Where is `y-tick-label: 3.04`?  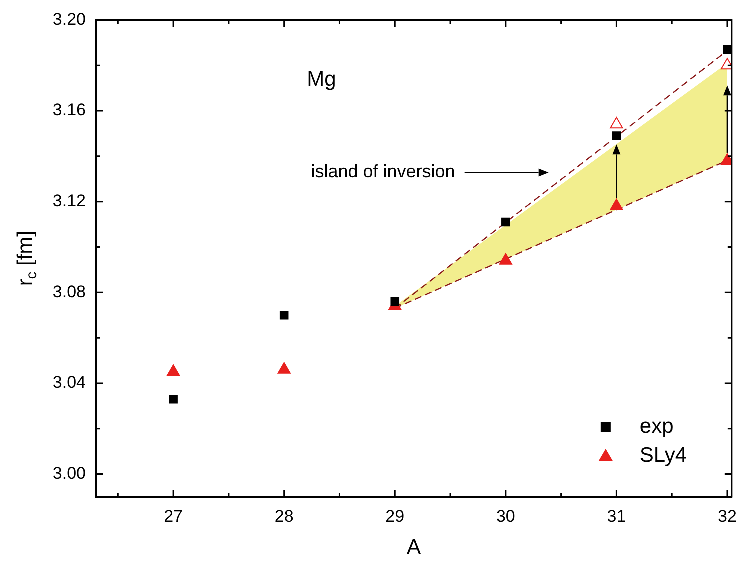 y-tick-label: 3.04 is located at coordinates (69, 382).